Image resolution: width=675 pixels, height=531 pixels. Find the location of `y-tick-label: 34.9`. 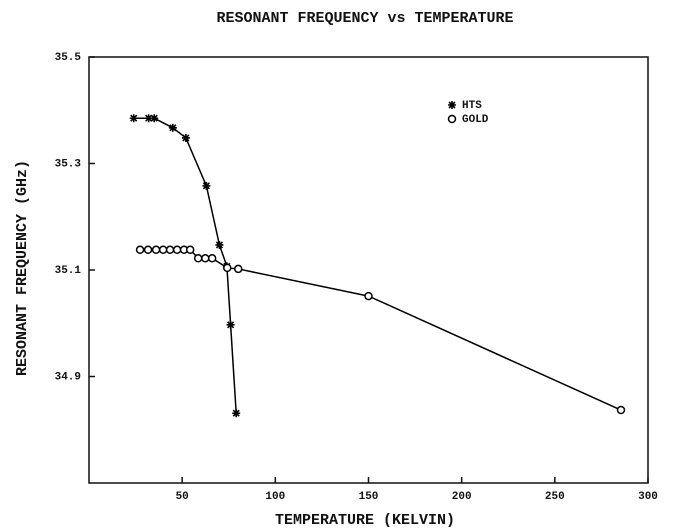

y-tick-label: 34.9 is located at coordinates (68, 377).